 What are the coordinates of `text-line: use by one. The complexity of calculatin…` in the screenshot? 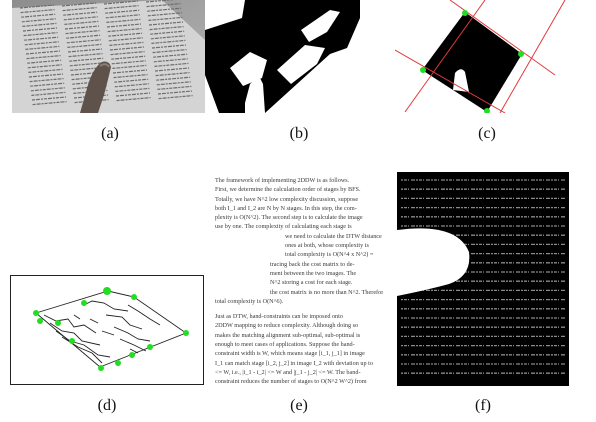 It's located at (283, 227).